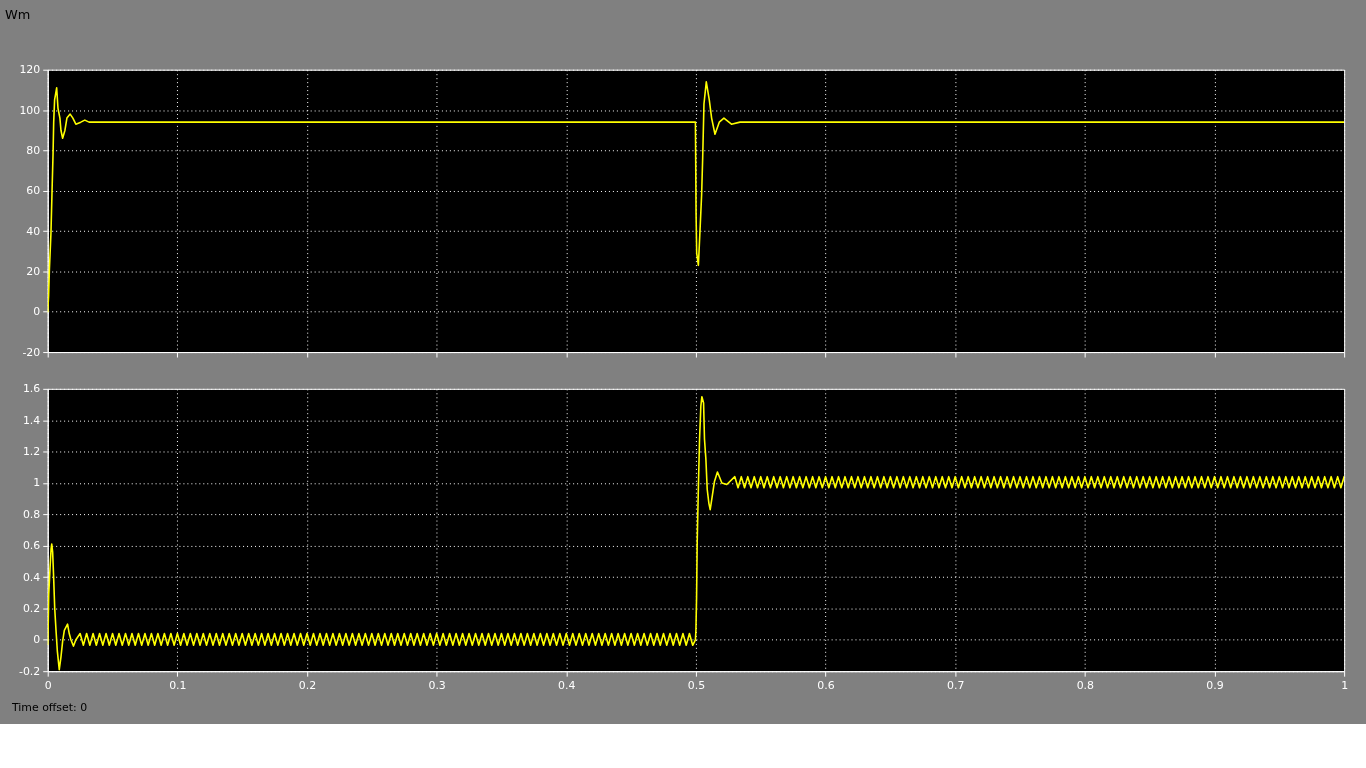 This screenshot has width=1366, height=768. Describe the element at coordinates (30, 110) in the screenshot. I see `y-tick-label: 100` at that location.